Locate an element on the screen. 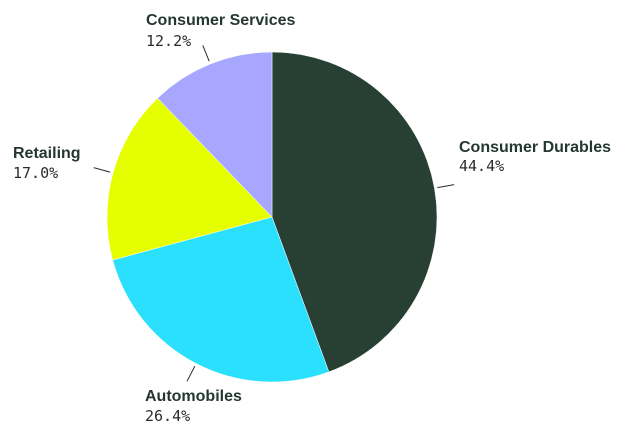 This screenshot has height=427, width=640. label-retailing: Retailing 17.0% is located at coordinates (47, 163).